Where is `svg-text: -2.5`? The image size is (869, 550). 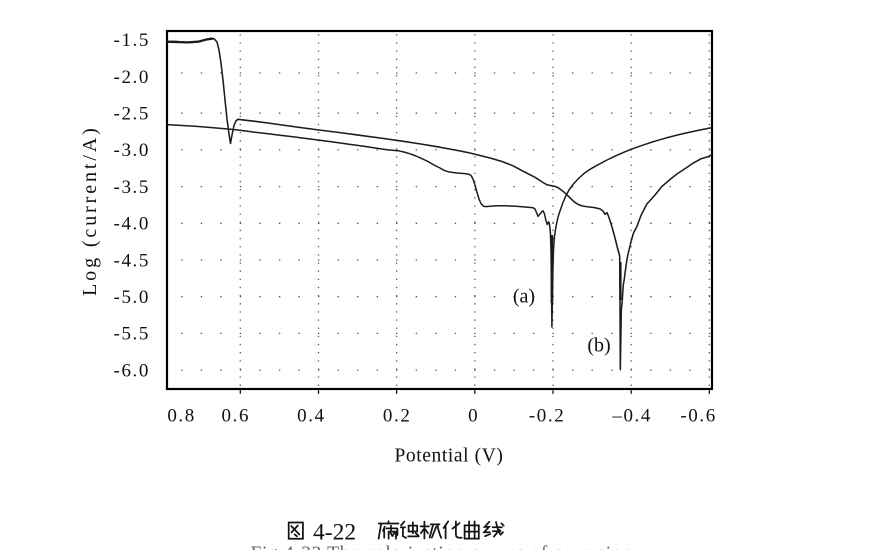
svg-text: -2.5 is located at coordinates (132, 114).